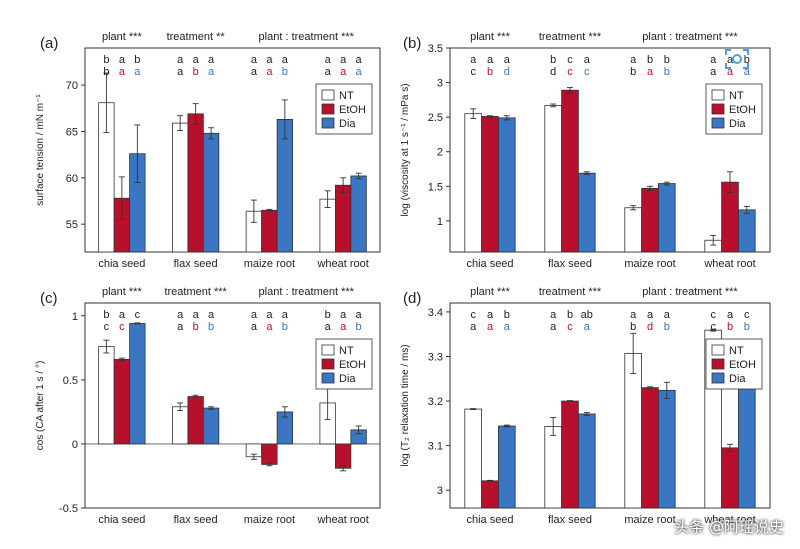 The image size is (800, 549). Describe the element at coordinates (742, 365) in the screenshot. I see `legend-label: EtOH` at that location.